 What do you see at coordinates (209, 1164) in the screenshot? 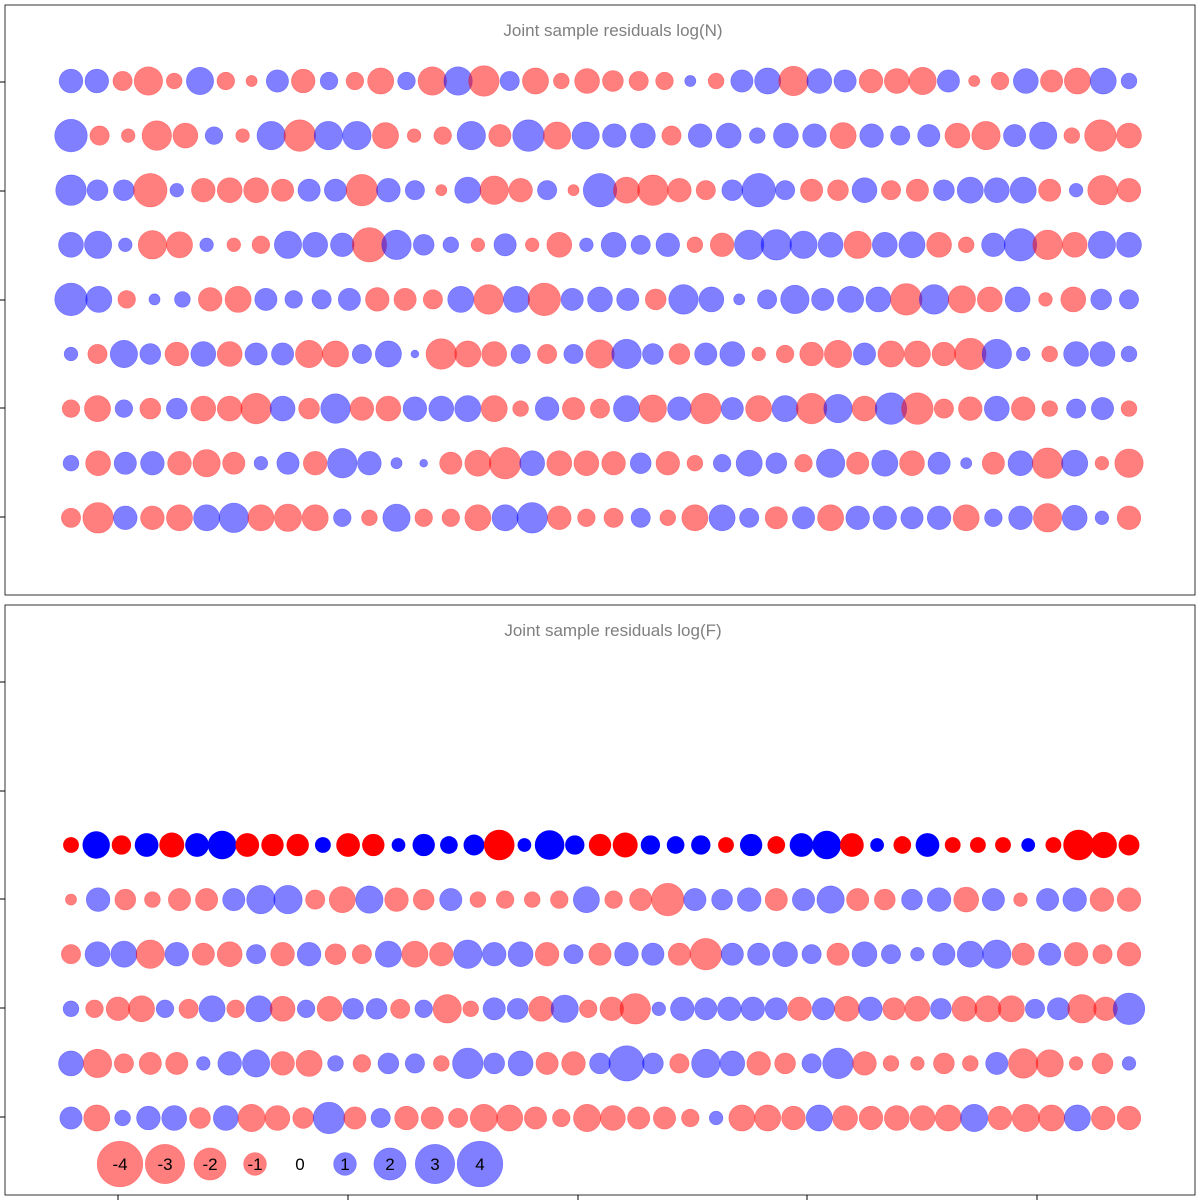
I see `legend-label: -2` at bounding box center [209, 1164].